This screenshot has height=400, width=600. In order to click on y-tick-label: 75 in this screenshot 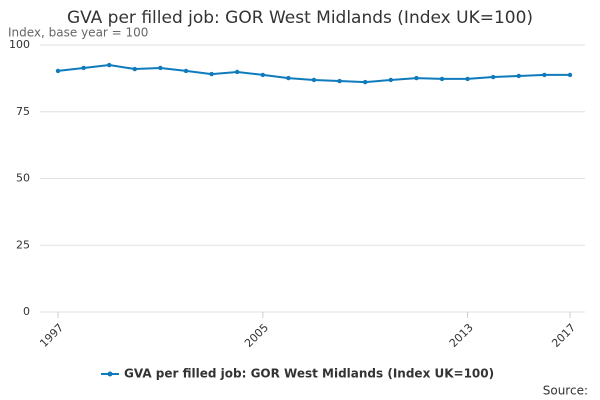, I will do `click(23, 111)`.